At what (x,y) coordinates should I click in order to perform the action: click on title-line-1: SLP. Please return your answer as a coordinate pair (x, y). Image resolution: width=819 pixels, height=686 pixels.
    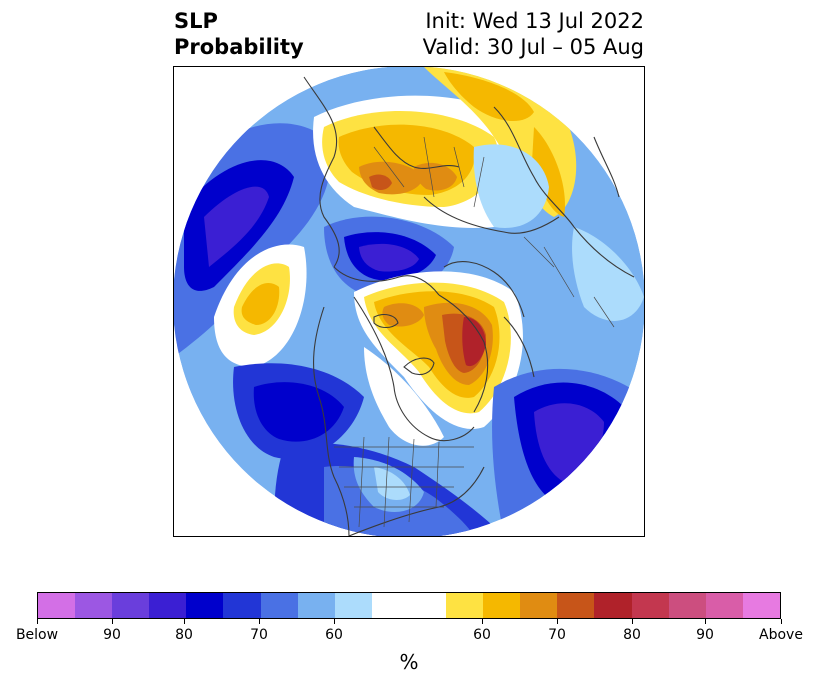
    Looking at the image, I should click on (196, 21).